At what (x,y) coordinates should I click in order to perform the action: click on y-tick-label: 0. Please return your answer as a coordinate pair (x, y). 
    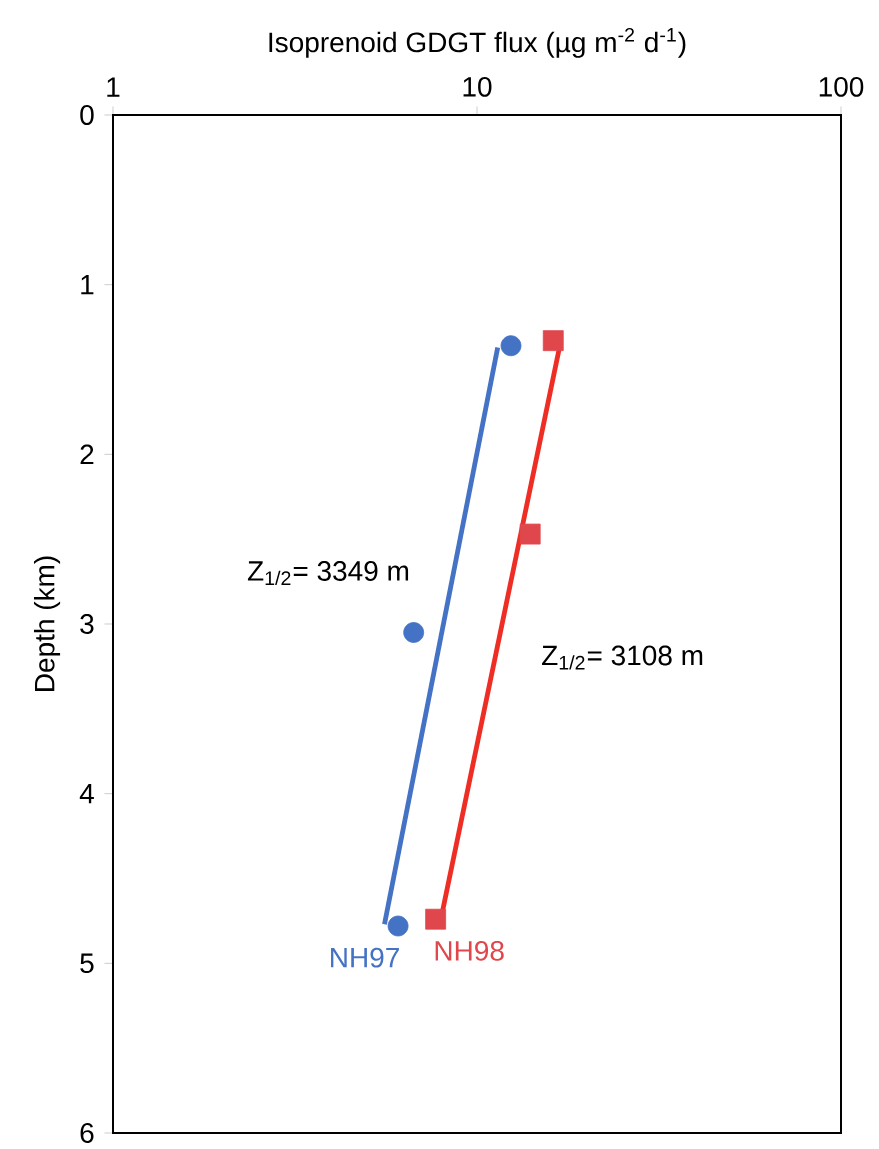
    Looking at the image, I should click on (87, 115).